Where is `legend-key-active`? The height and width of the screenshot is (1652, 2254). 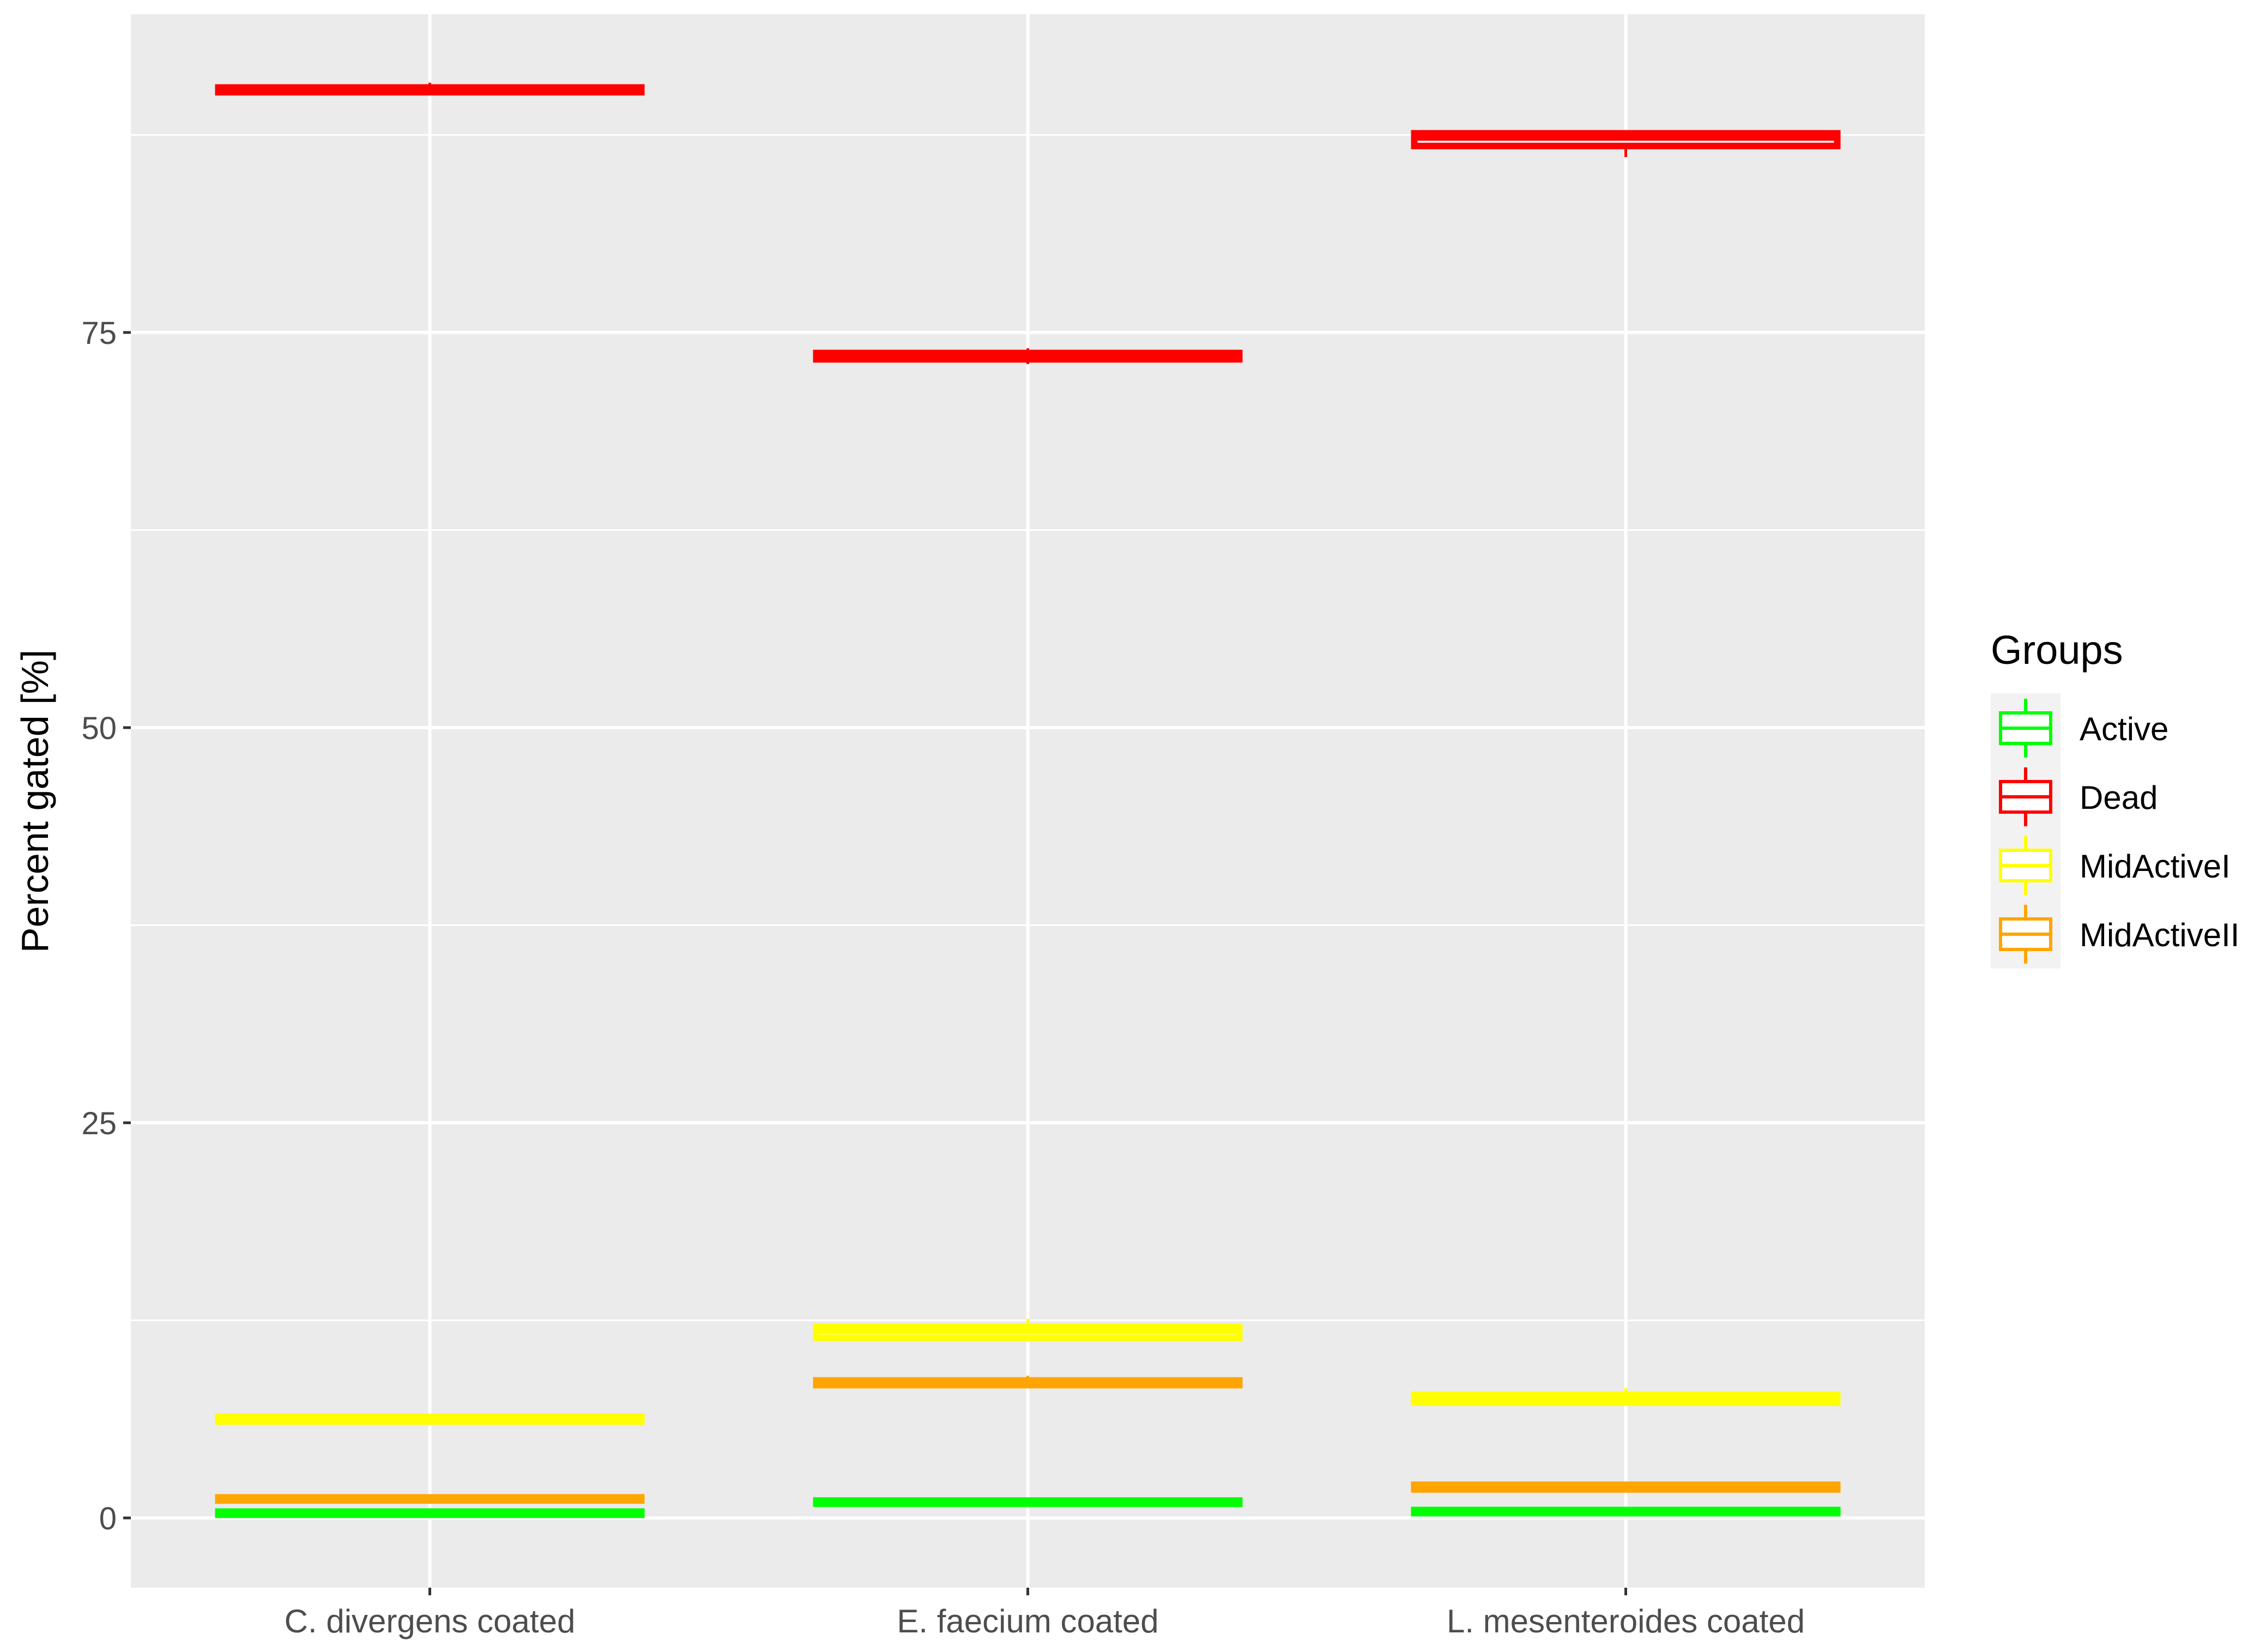 legend-key-active is located at coordinates (2025, 728).